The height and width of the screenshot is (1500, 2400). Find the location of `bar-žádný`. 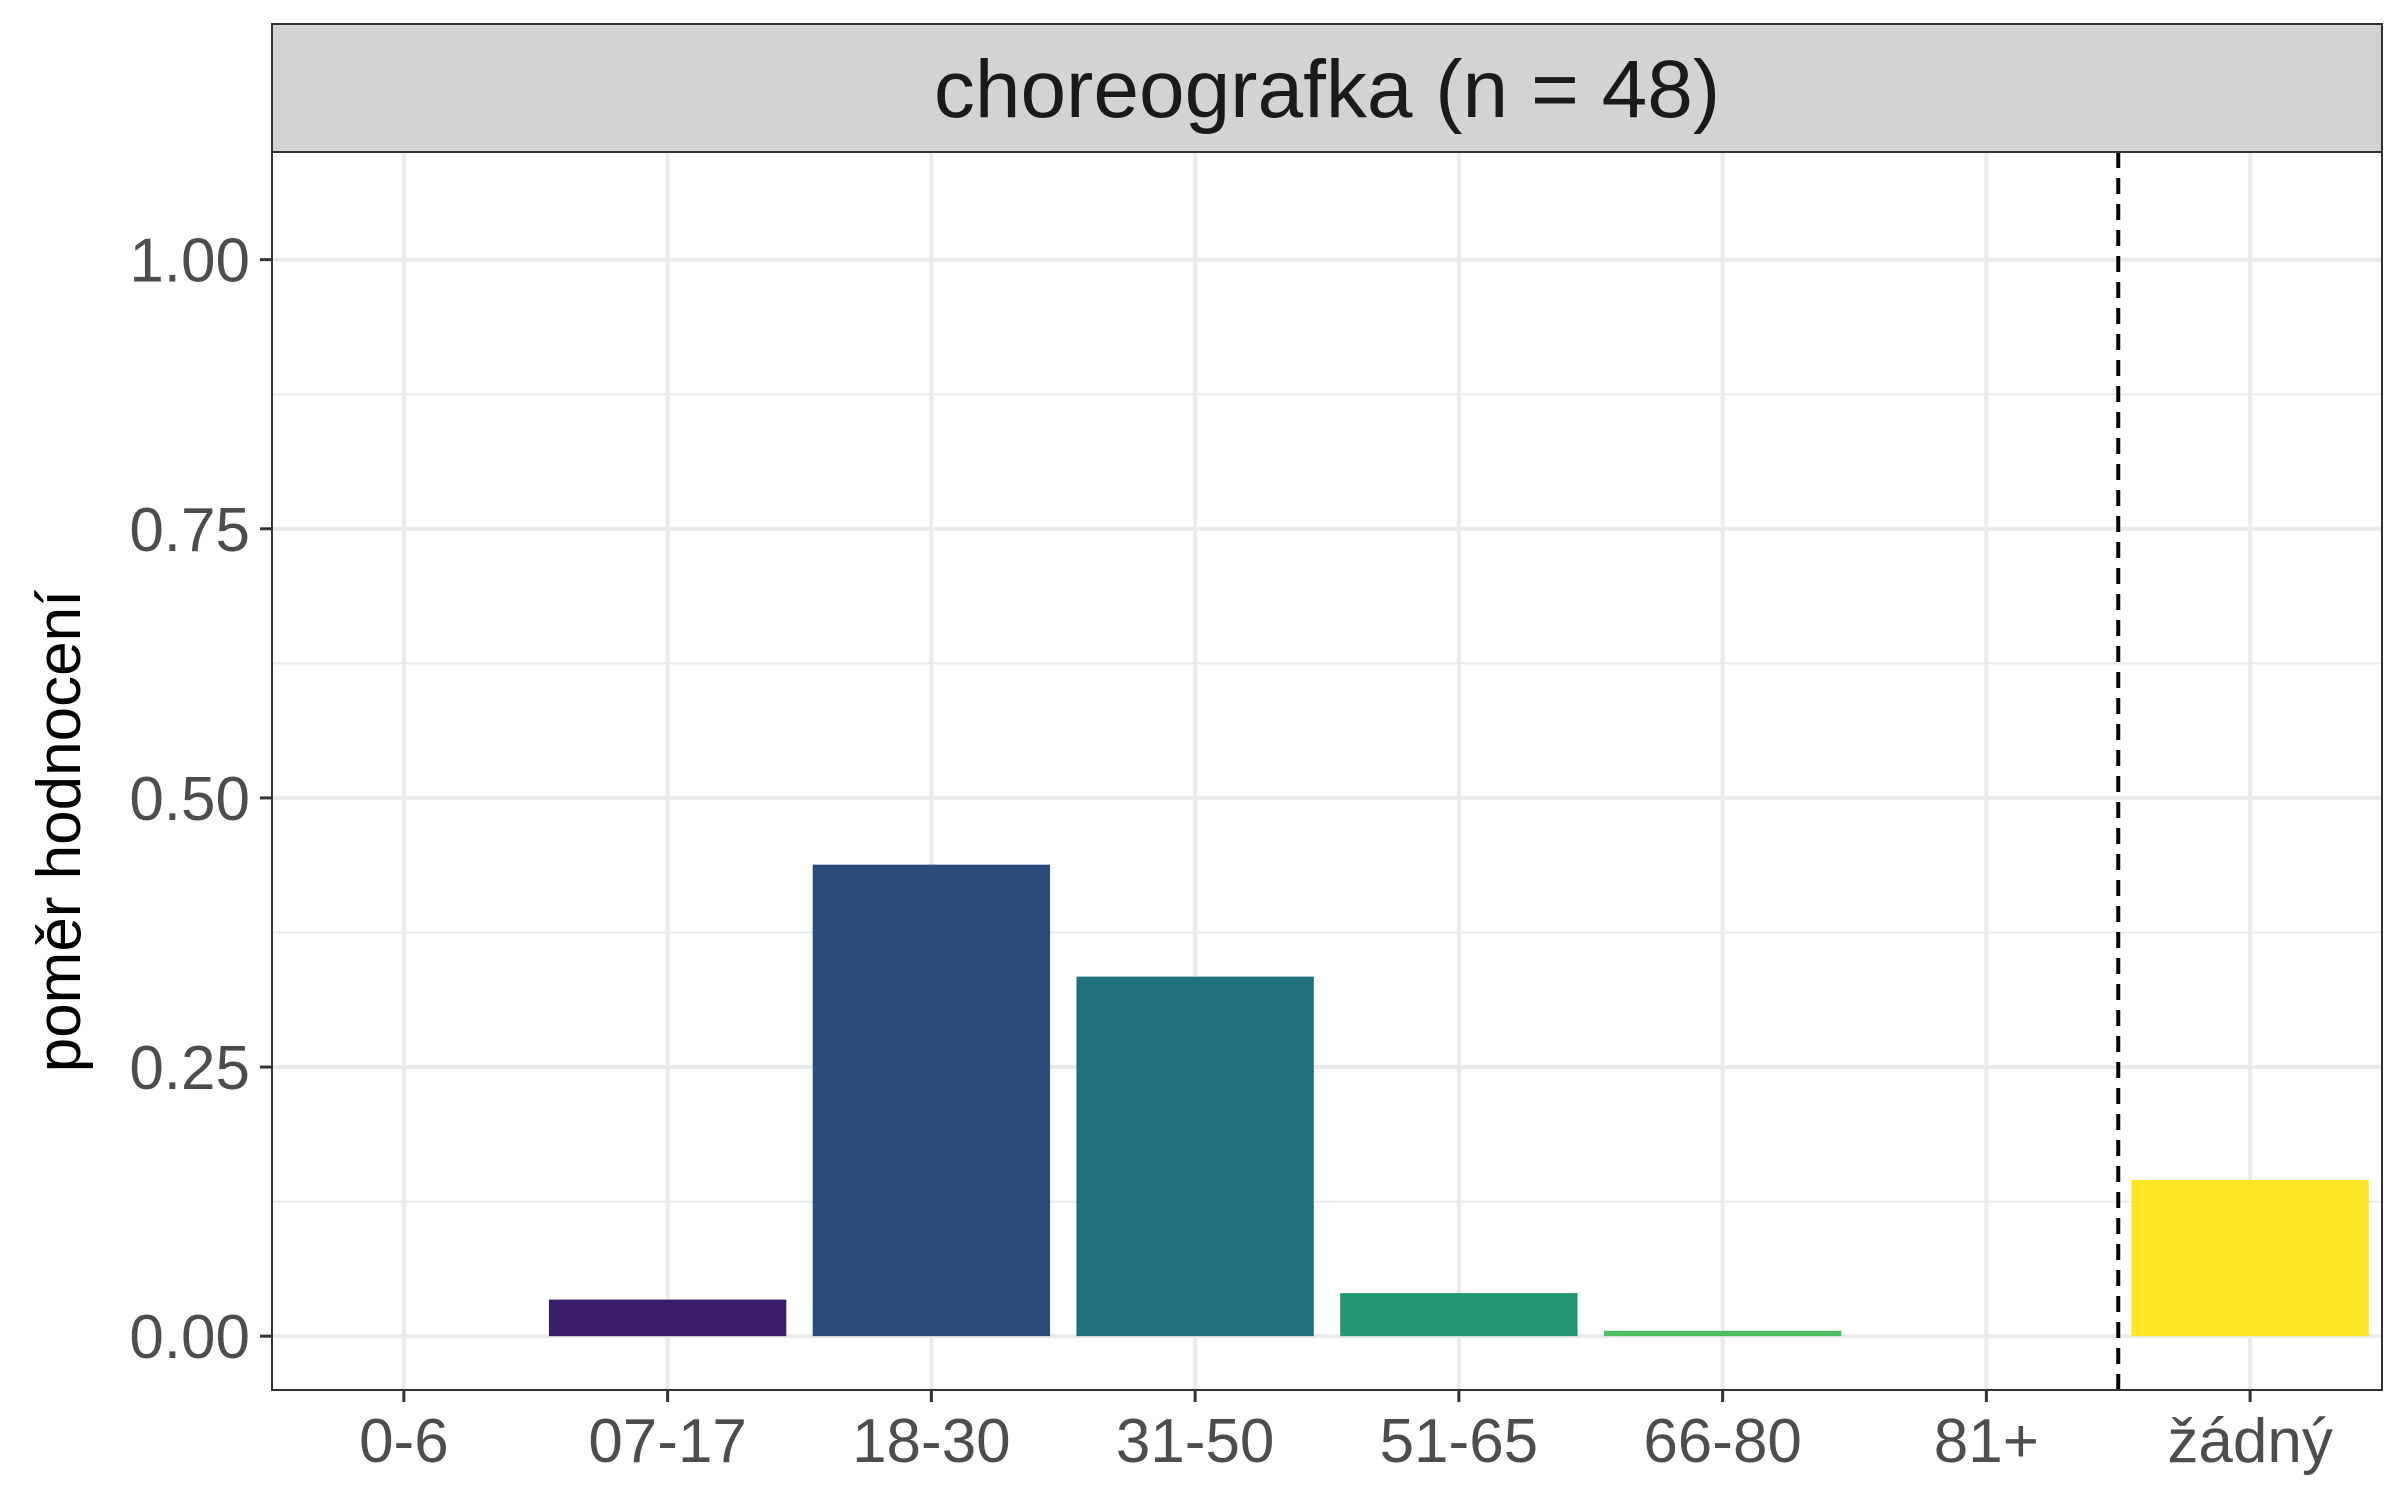

bar-žádný is located at coordinates (2250, 1258).